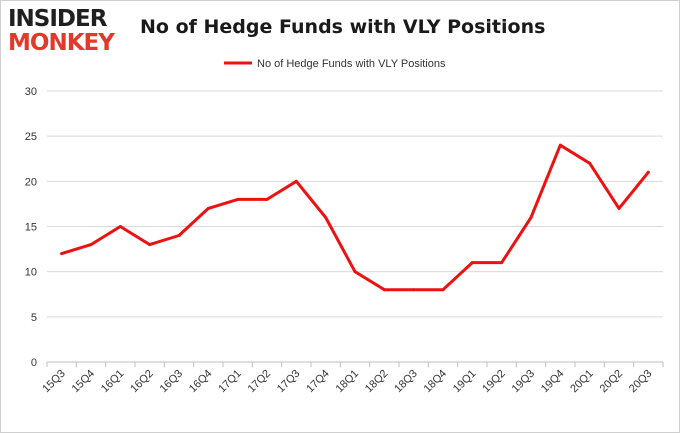 This screenshot has width=680, height=433. Describe the element at coordinates (443, 290) in the screenshot. I see `data-point-18Q4` at that location.